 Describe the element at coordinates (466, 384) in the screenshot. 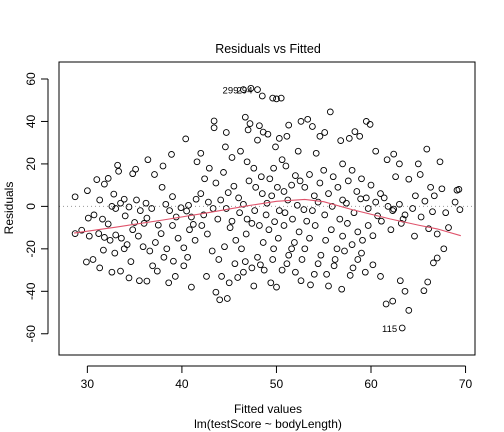

I see `x-tick-label: 70` at that location.